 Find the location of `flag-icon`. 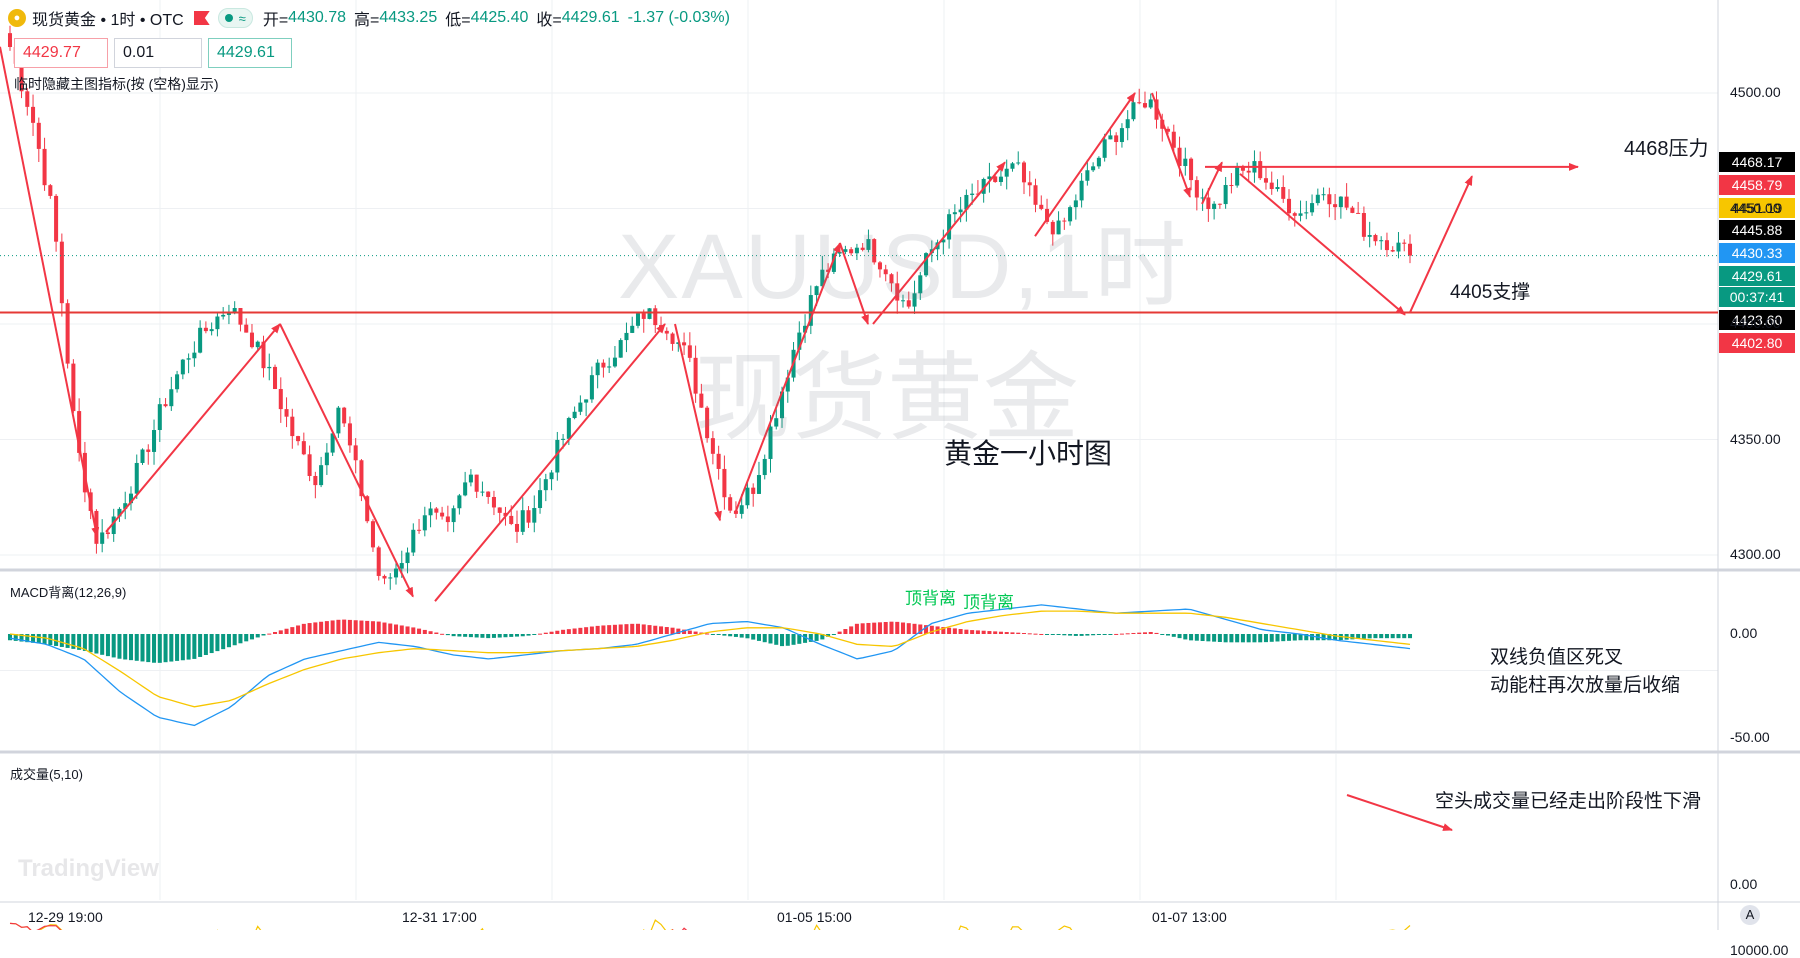

flag-icon is located at coordinates (201, 18).